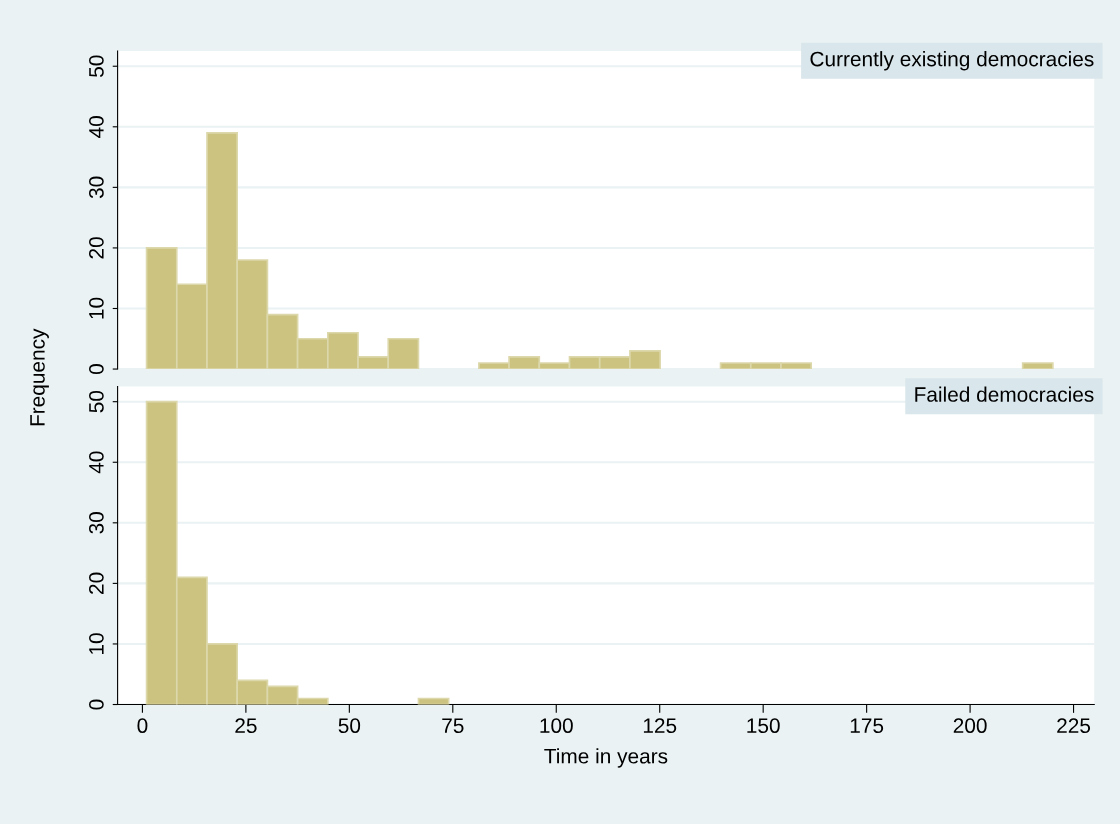 The width and height of the screenshot is (1120, 824). I want to click on x-tick-label: 225, so click(1074, 726).